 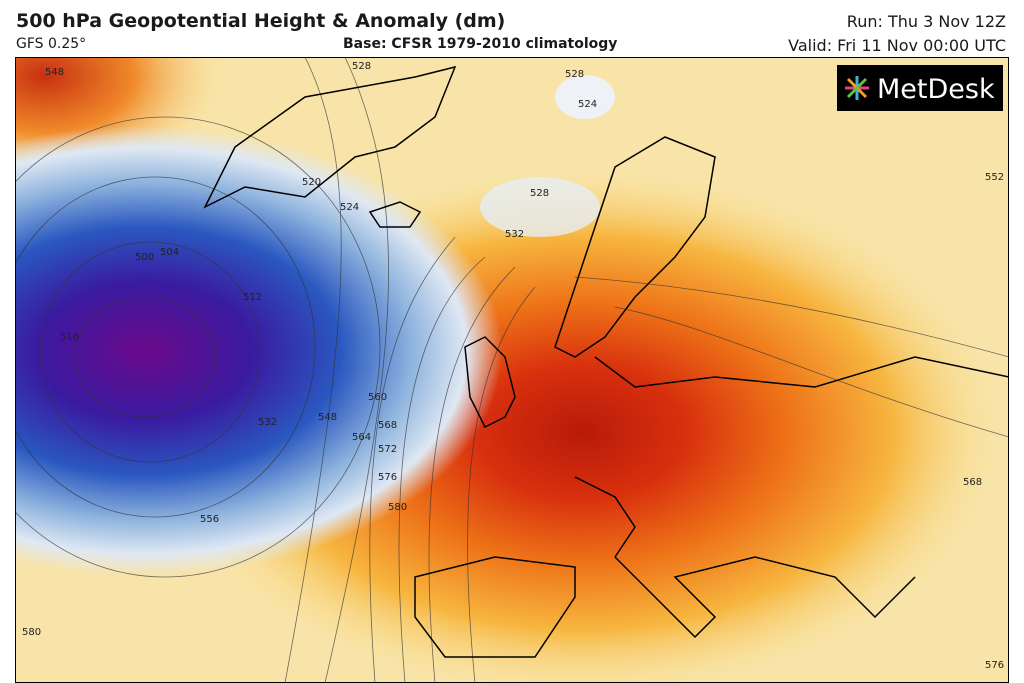 What do you see at coordinates (387, 449) in the screenshot?
I see `contour-label: 572` at bounding box center [387, 449].